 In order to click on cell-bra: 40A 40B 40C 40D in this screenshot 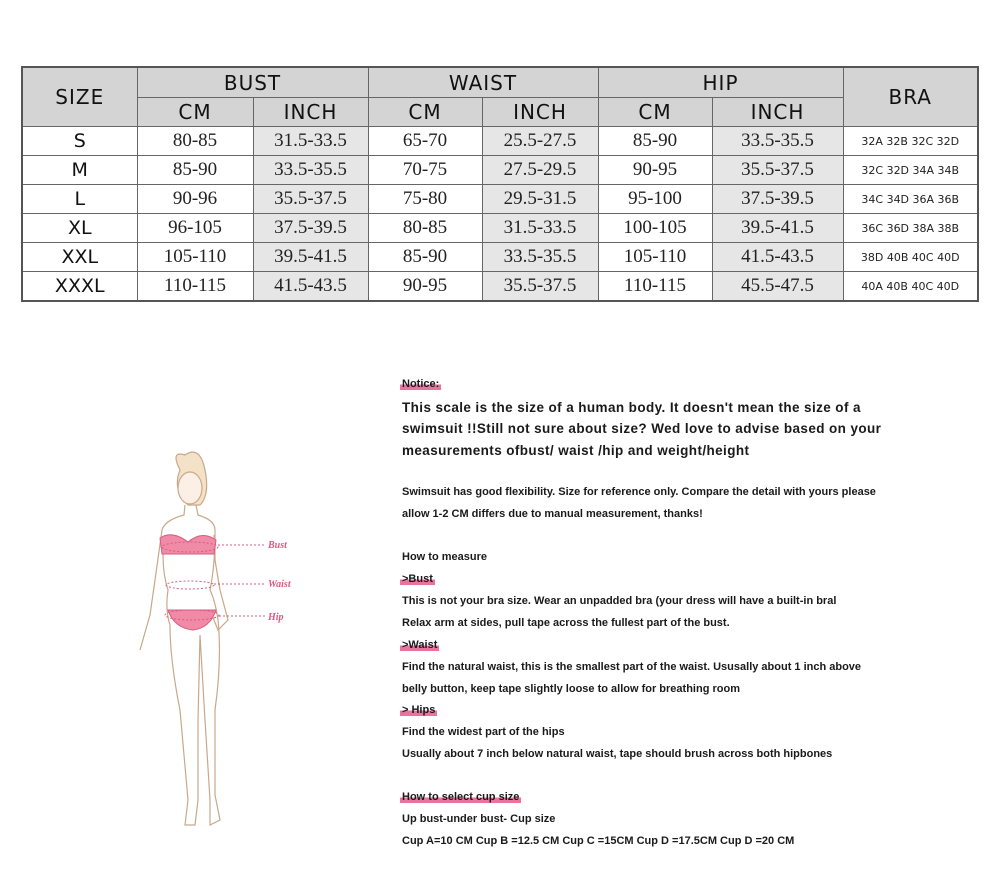, I will do `click(910, 286)`.